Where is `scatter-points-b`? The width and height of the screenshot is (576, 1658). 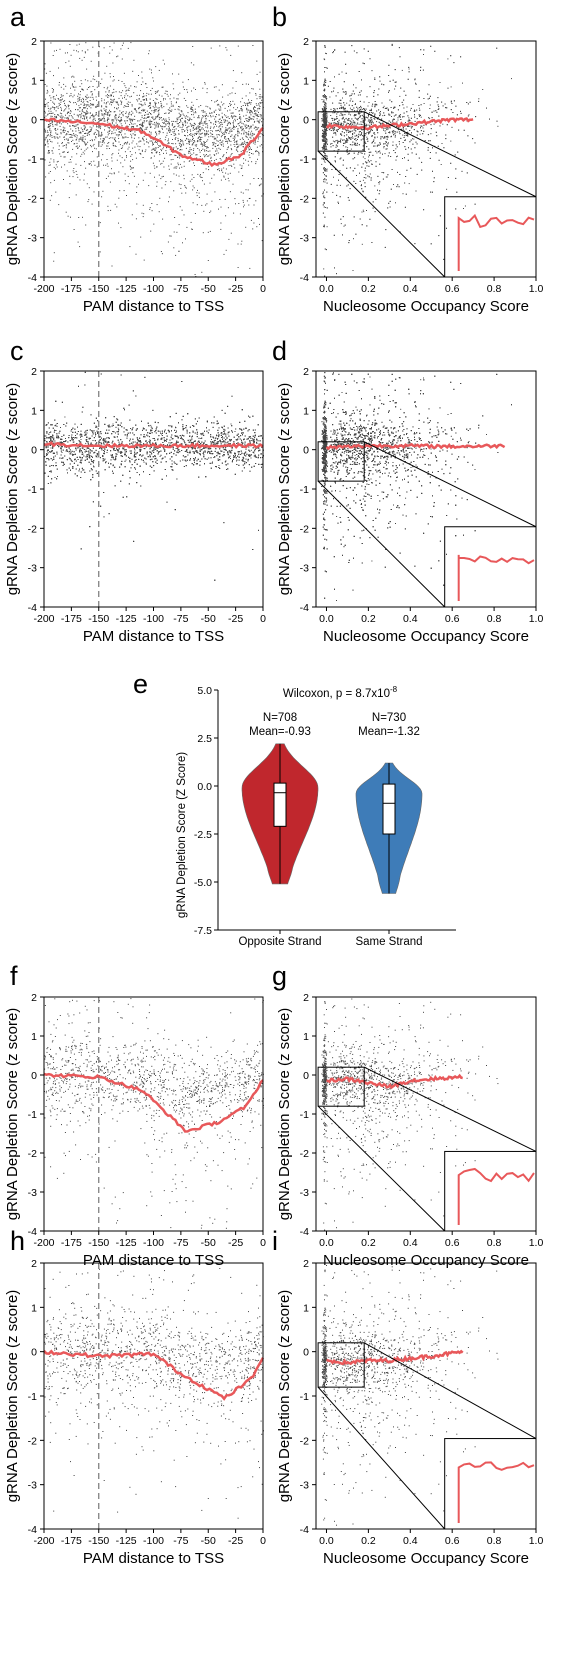 scatter-points-b is located at coordinates (416, 160).